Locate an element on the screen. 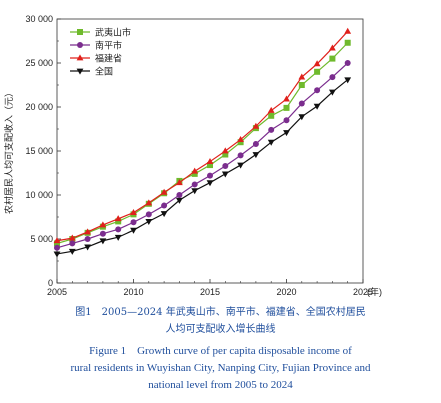 Image resolution: width=441 pixels, height=403 pixels. legend-label: 福建省 is located at coordinates (108, 59).